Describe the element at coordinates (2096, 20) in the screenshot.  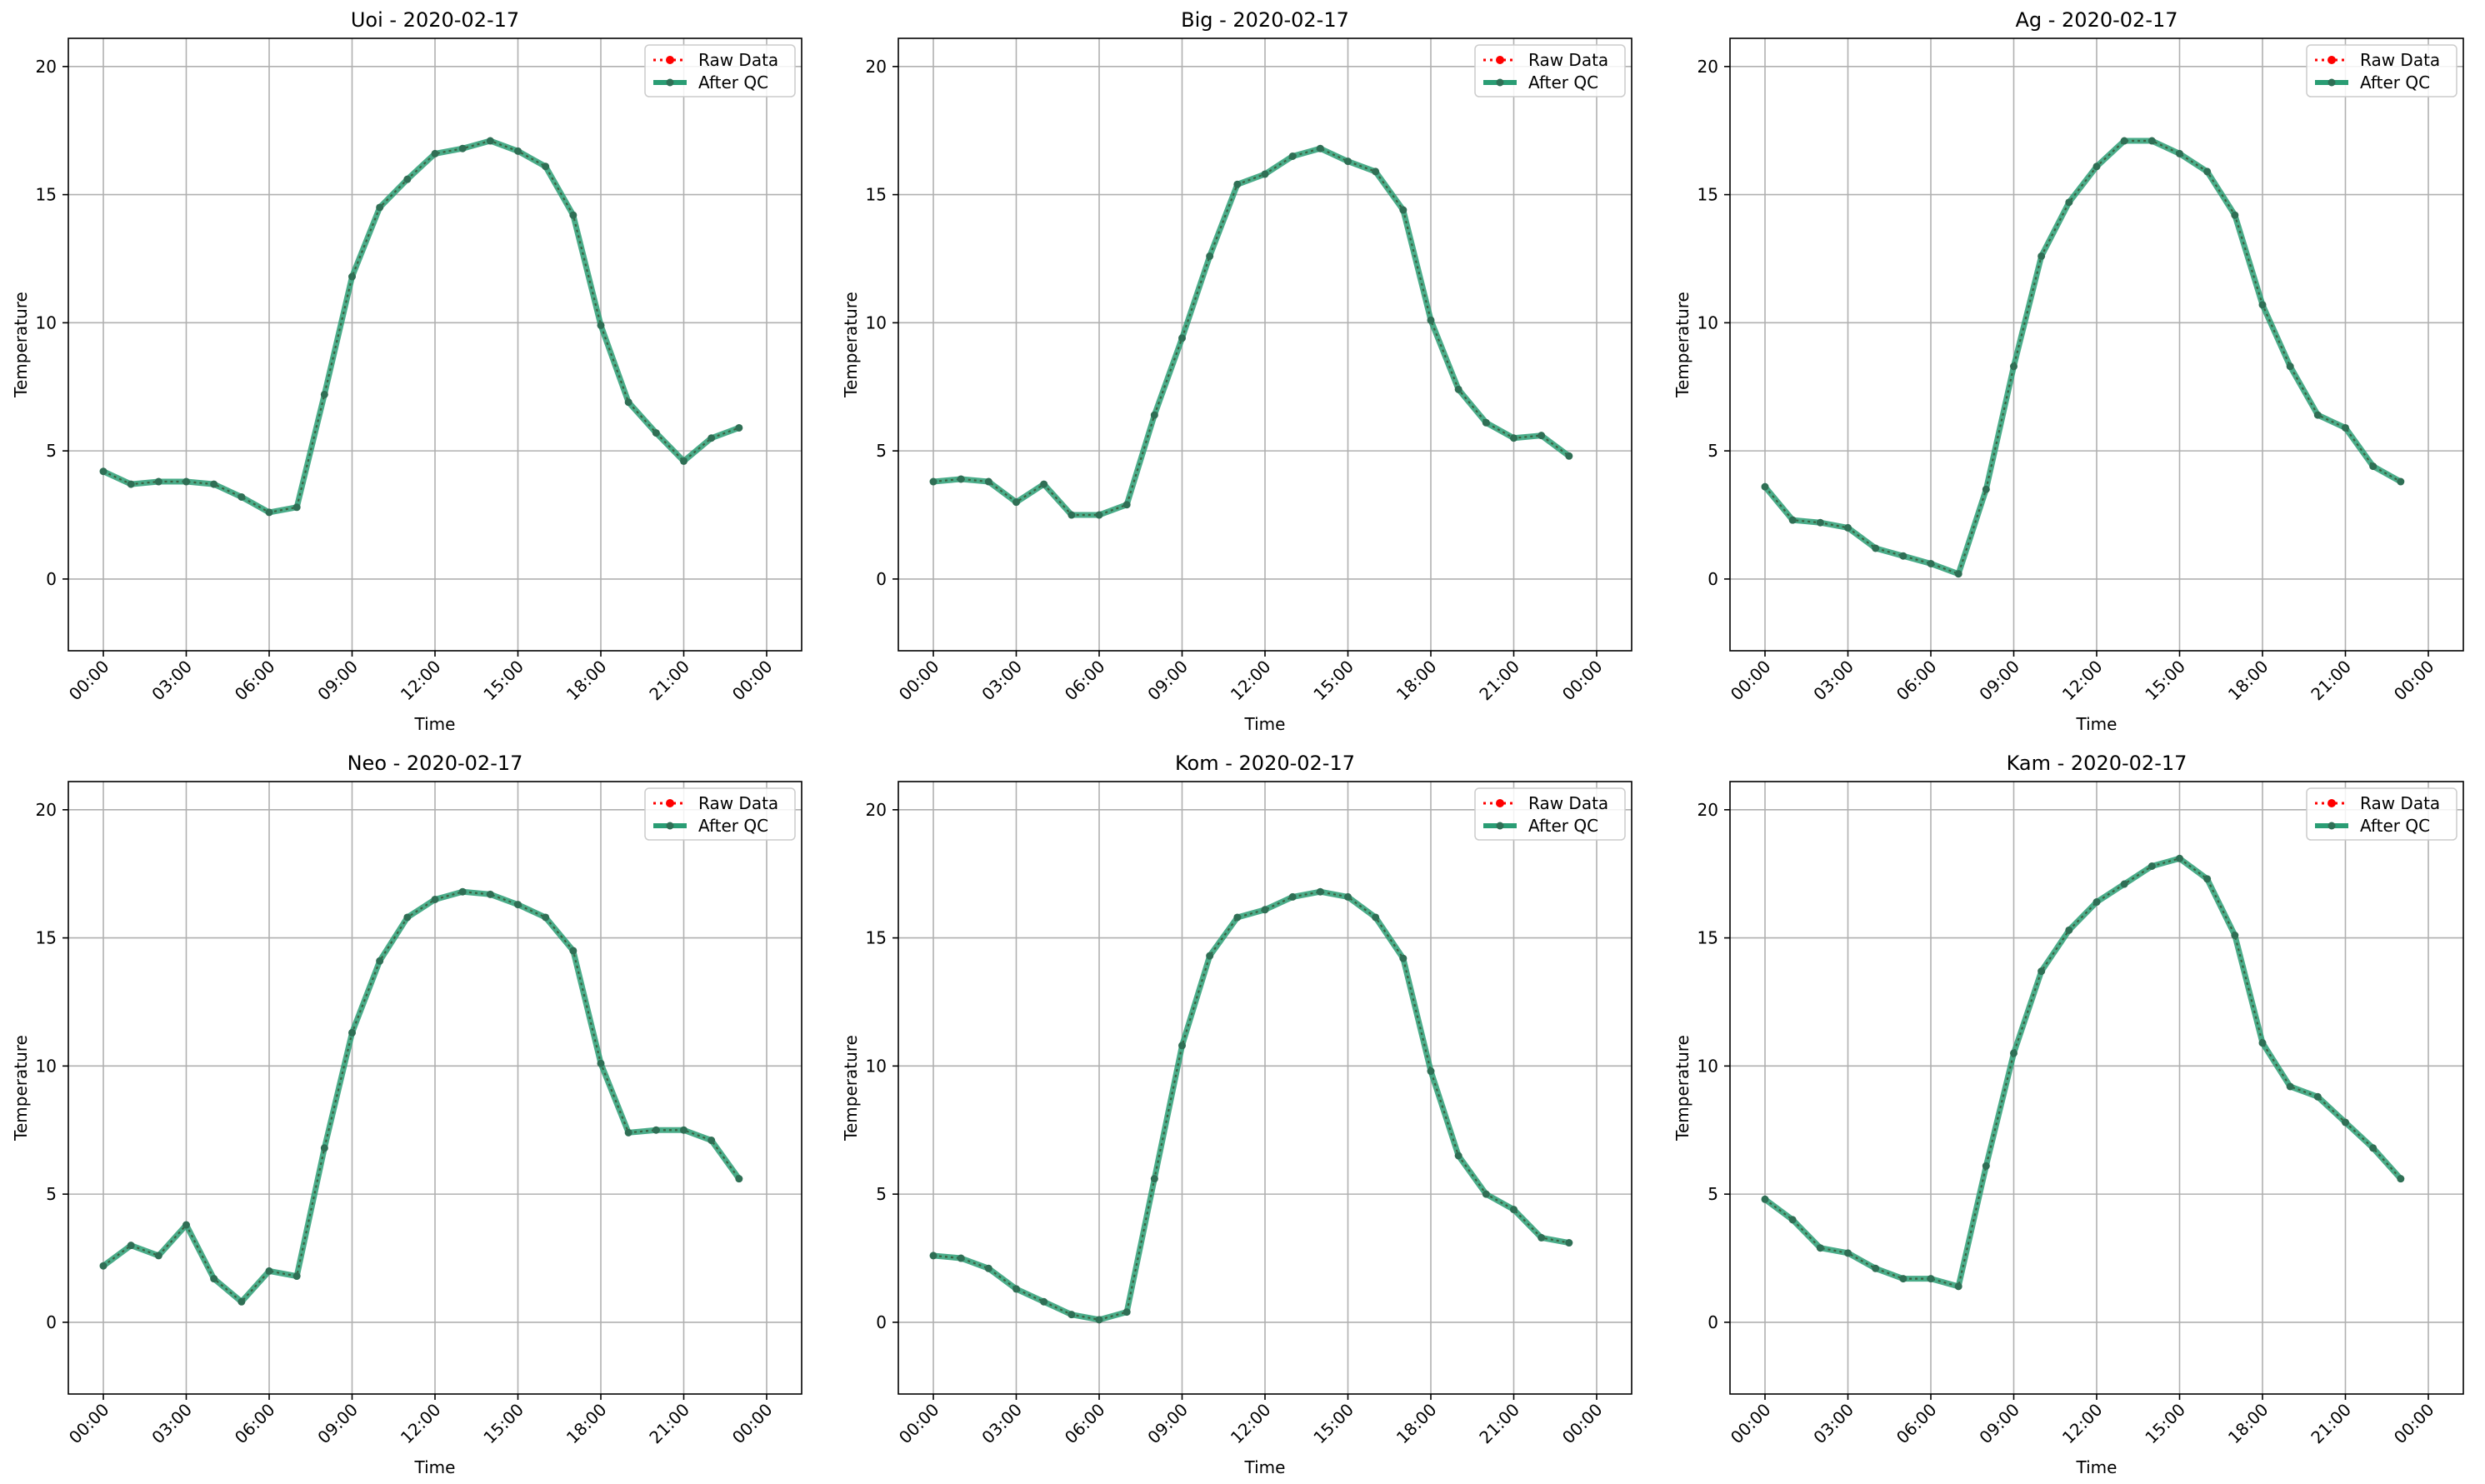
I see `subplot-title: Ag - 2020-02-17` at that location.